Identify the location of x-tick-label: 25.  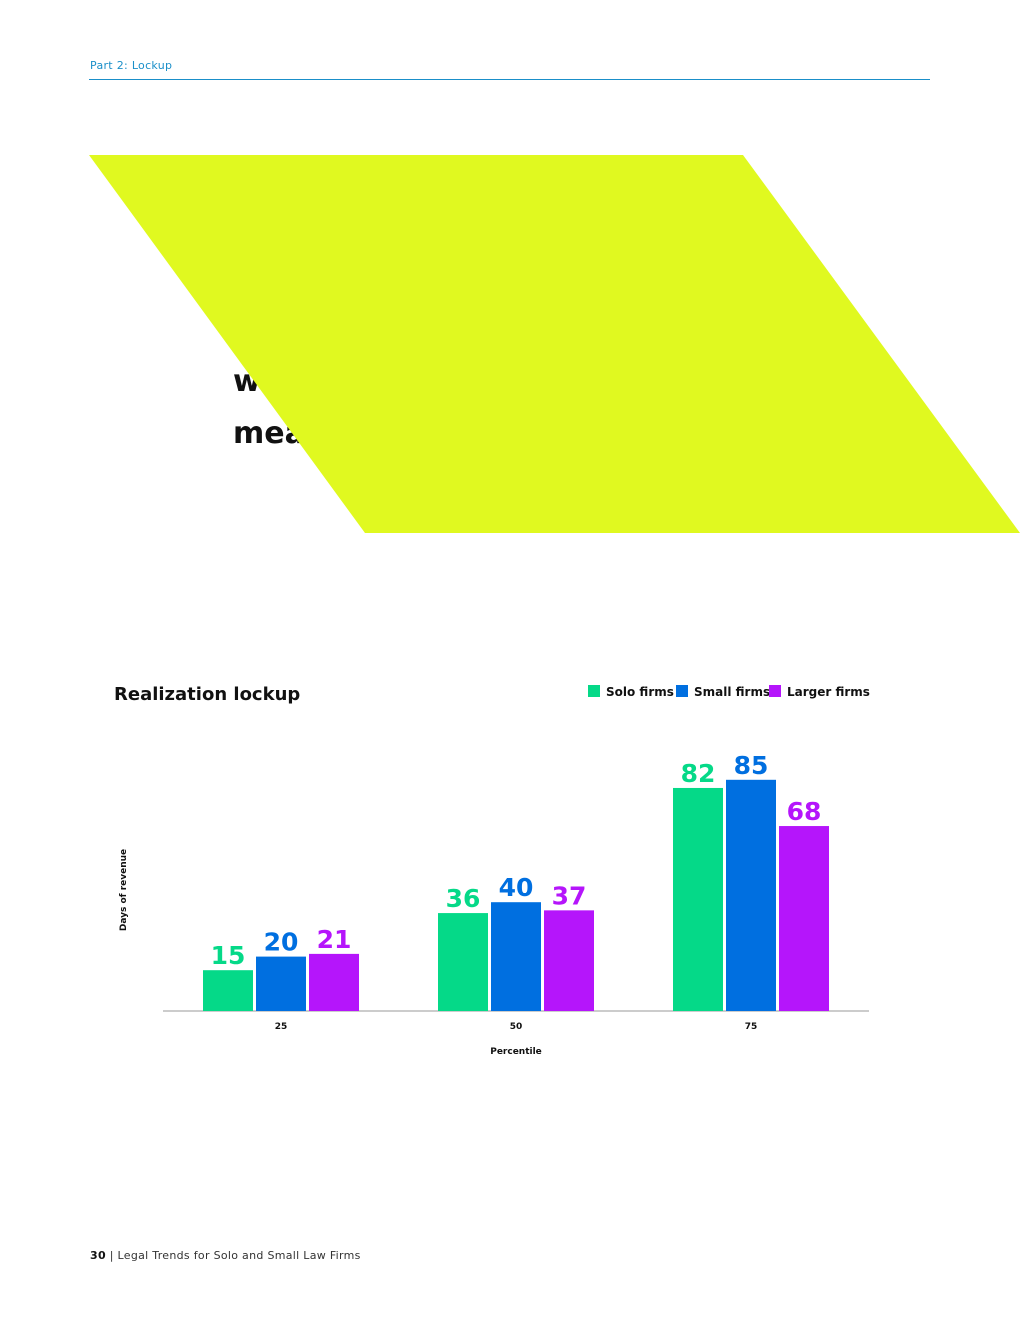
(281, 1027).